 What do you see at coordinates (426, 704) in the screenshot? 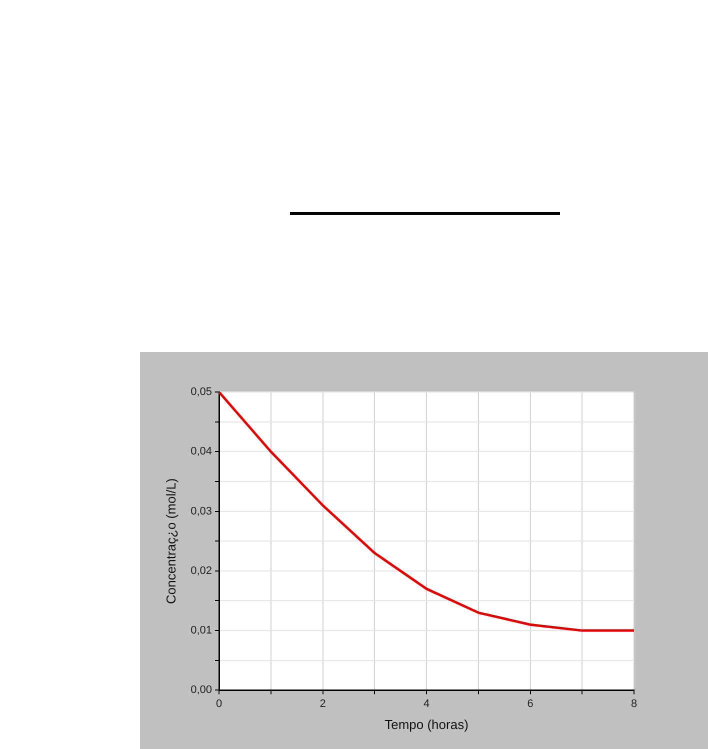
I see `x-tick-label: 4` at bounding box center [426, 704].